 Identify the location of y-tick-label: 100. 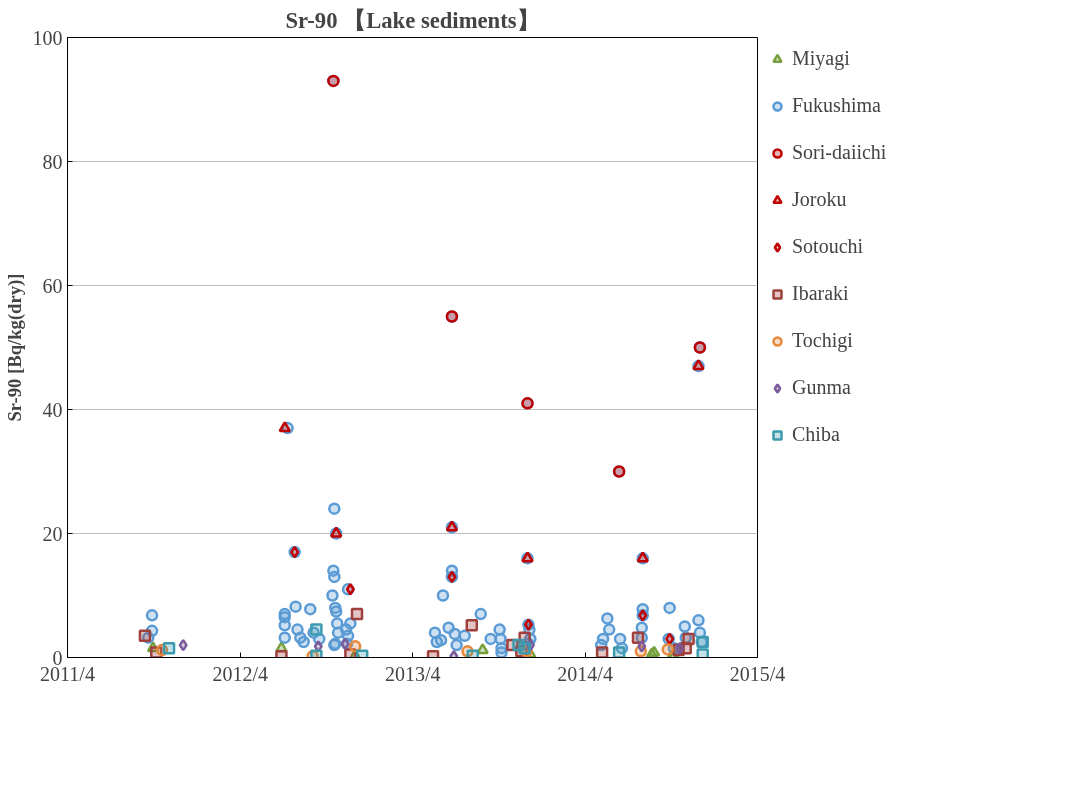
(47, 37).